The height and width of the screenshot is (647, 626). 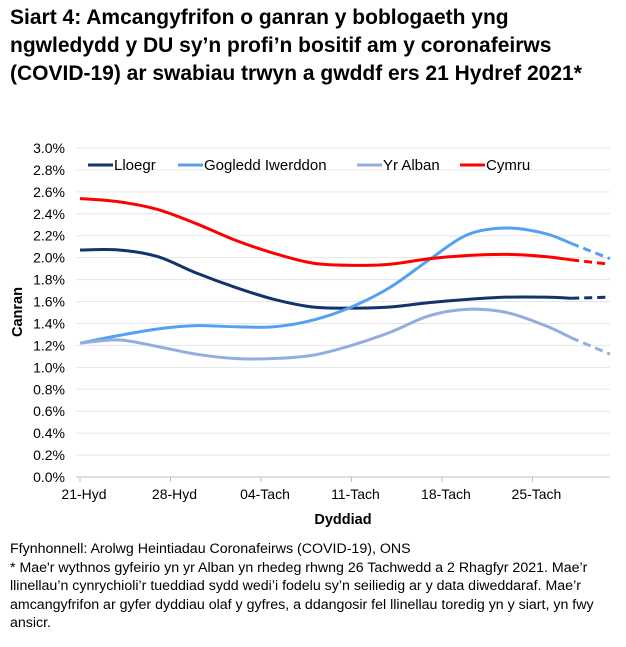 I want to click on y-tick-label: 0.2%, so click(x=49, y=455).